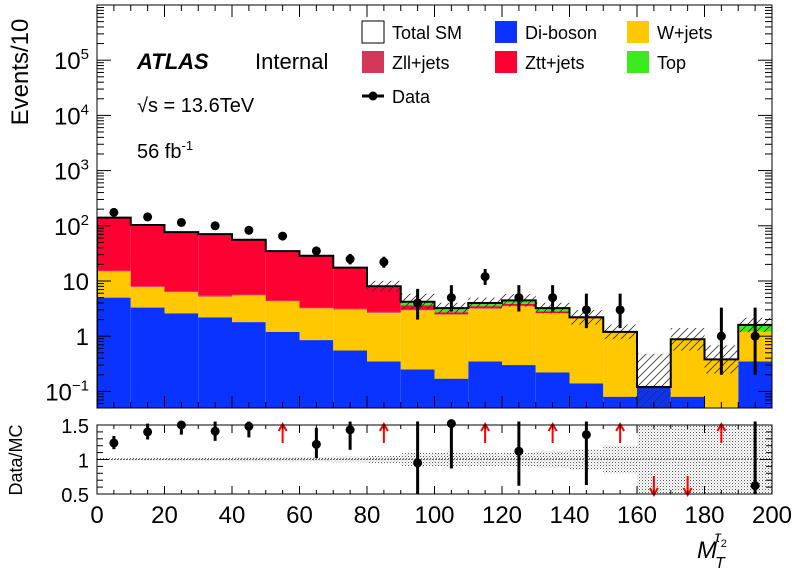 The width and height of the screenshot is (796, 572). I want to click on atlas-sublabel: Internal, so click(291, 61).